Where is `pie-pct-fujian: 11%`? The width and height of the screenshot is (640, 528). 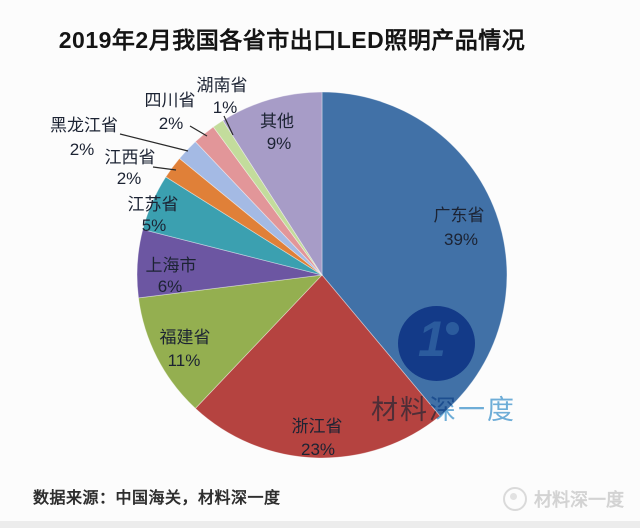
pie-pct-fujian: 11% is located at coordinates (184, 360).